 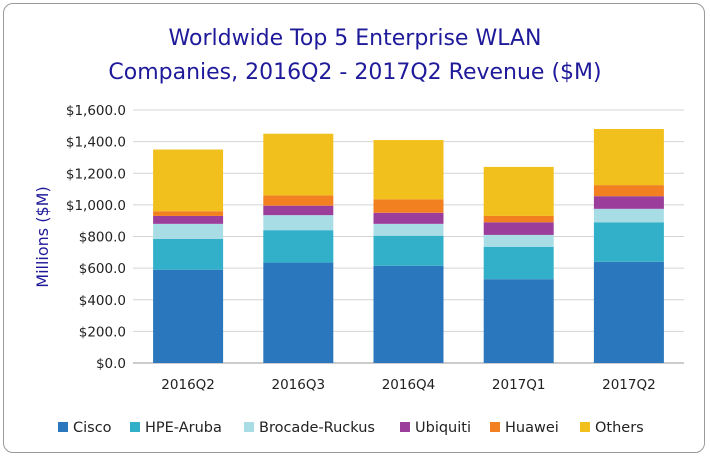 I want to click on legend-swatch-ubiquiti, so click(x=405, y=427).